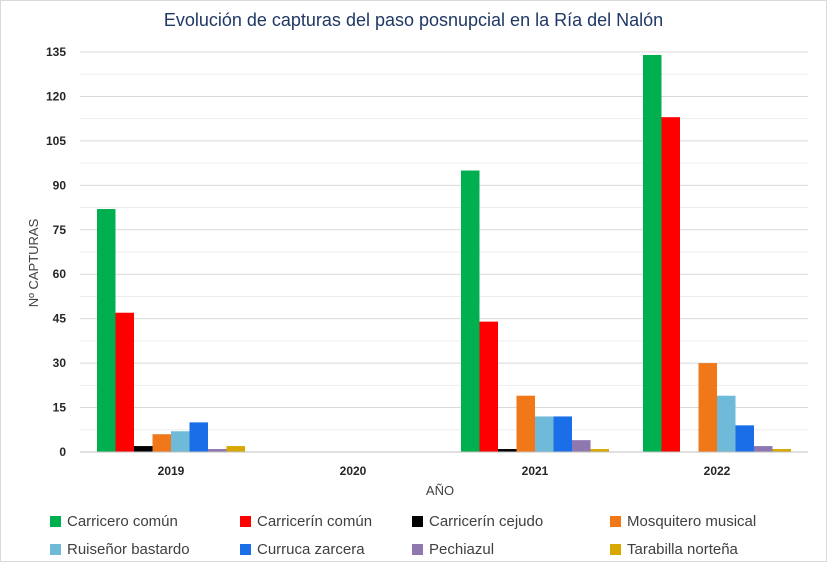 The height and width of the screenshot is (562, 827). Describe the element at coordinates (60, 274) in the screenshot. I see `y-tick-label: 60` at that location.